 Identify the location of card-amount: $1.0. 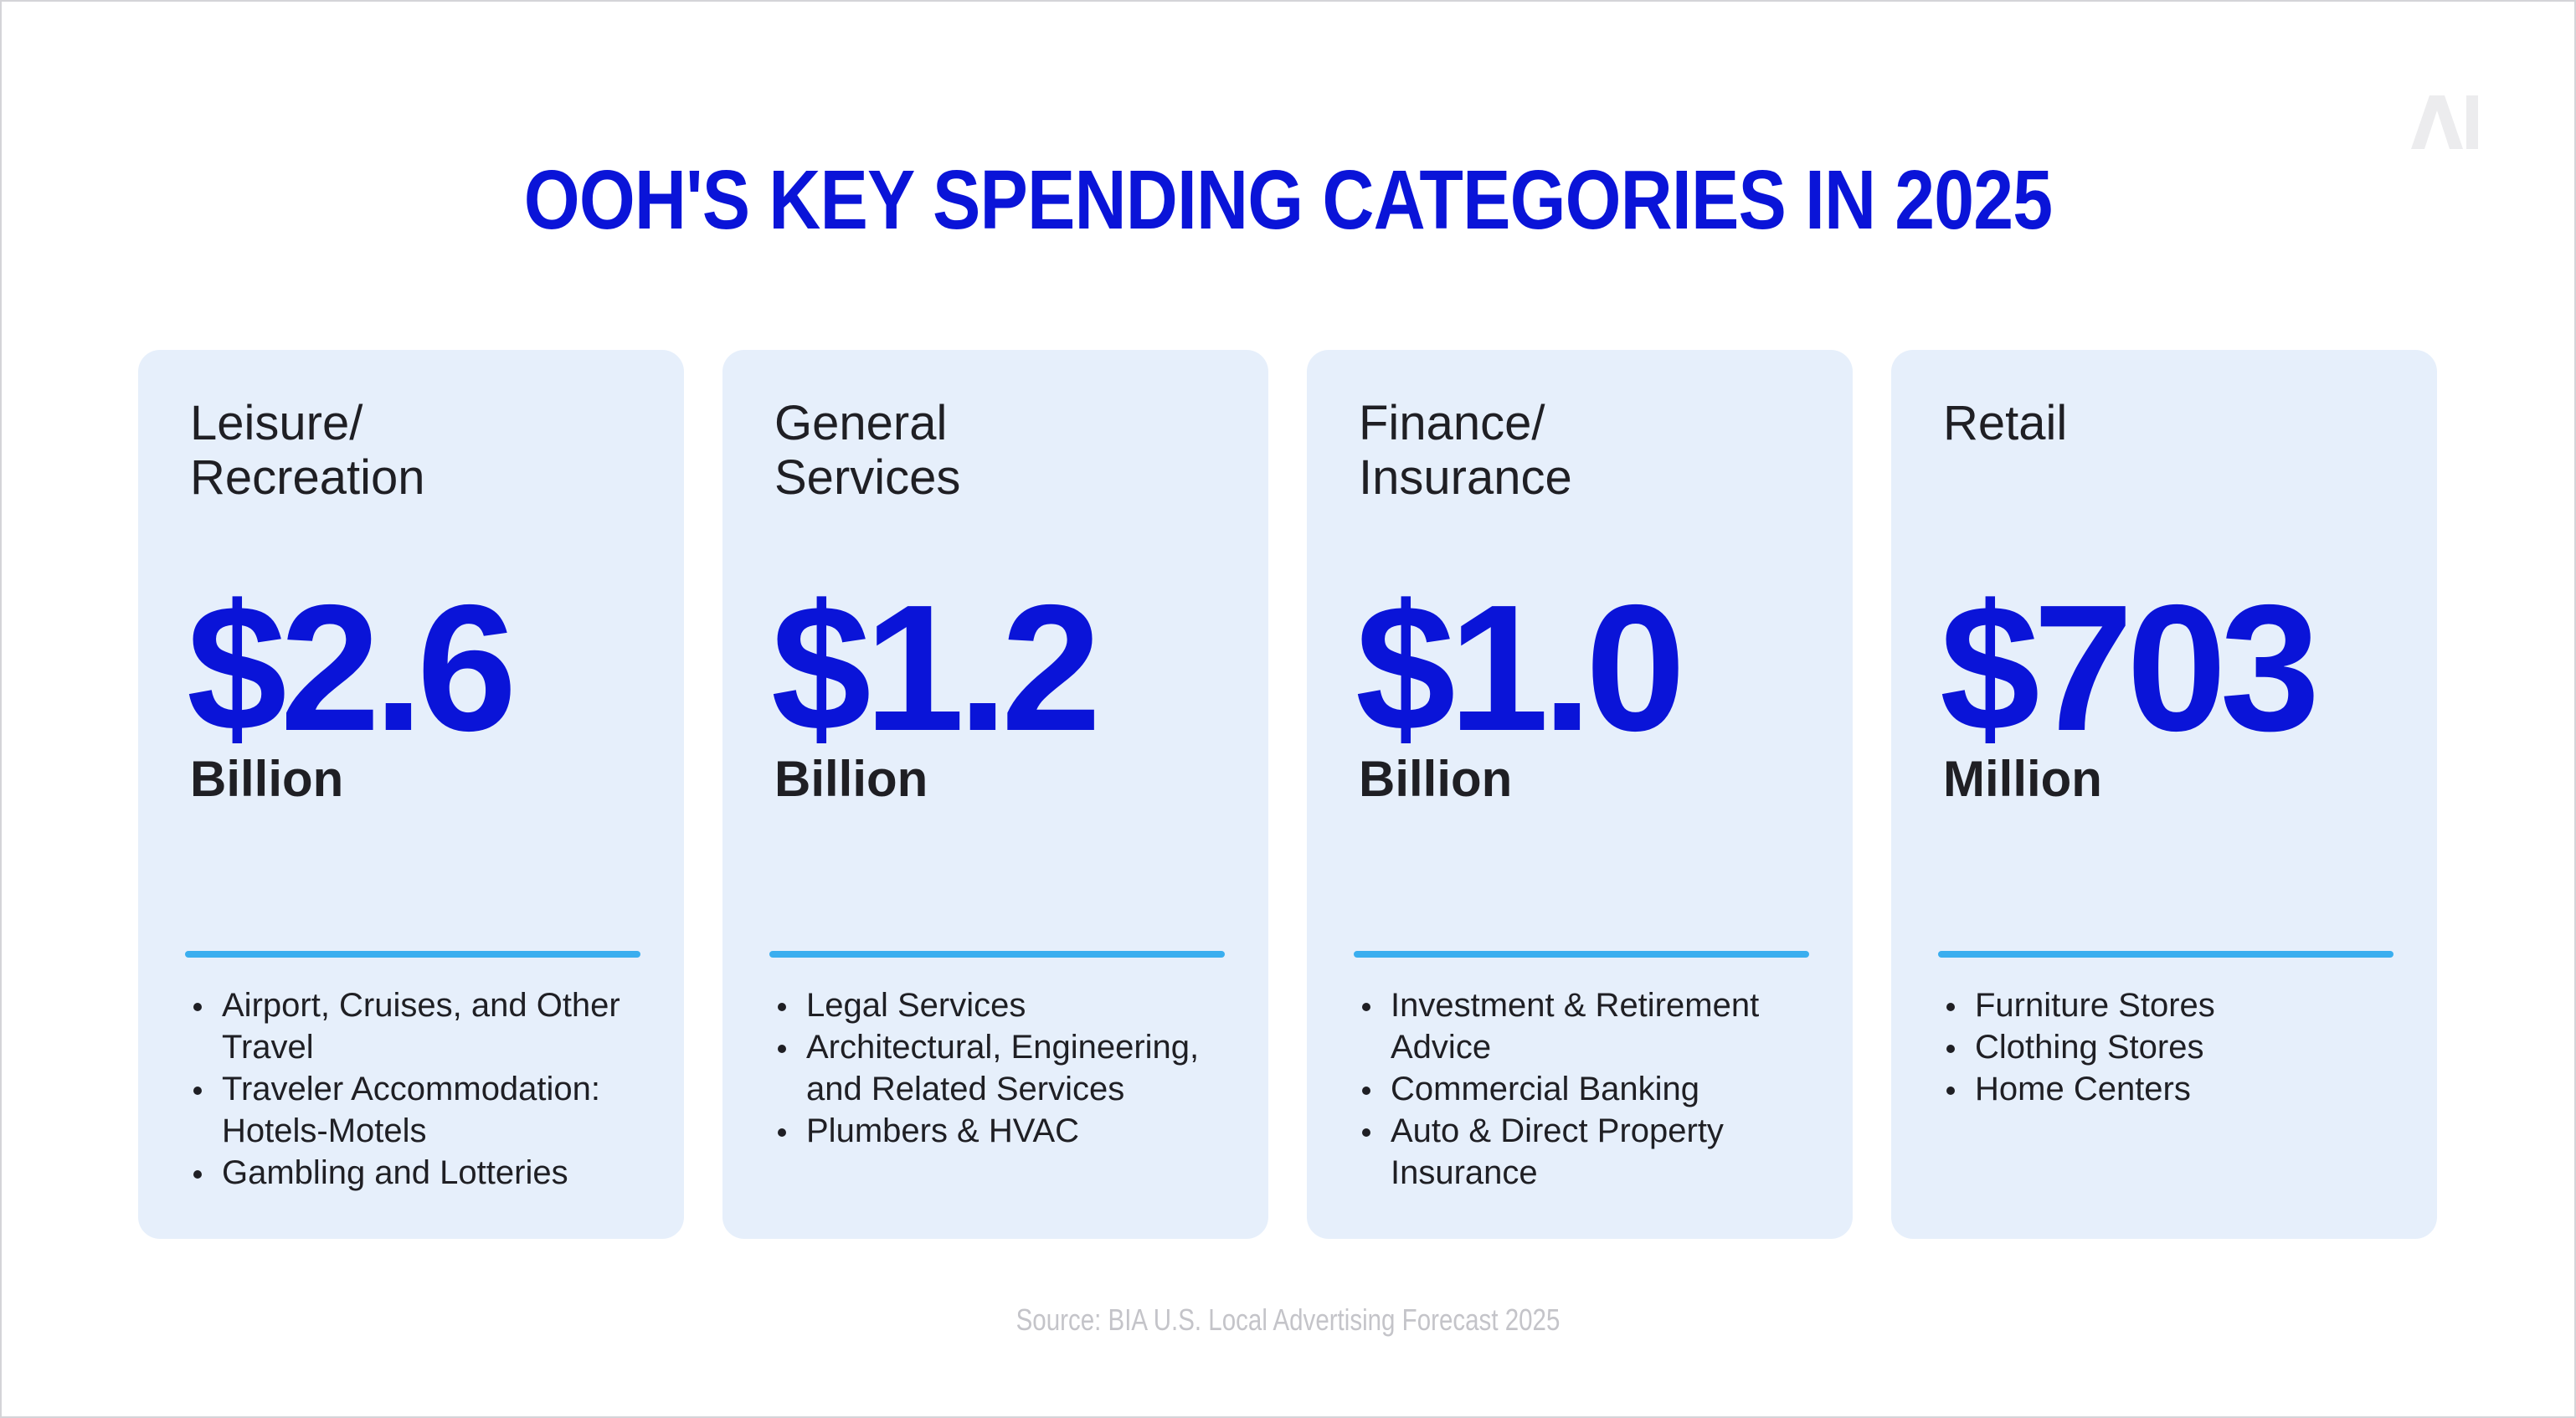
(1520, 667).